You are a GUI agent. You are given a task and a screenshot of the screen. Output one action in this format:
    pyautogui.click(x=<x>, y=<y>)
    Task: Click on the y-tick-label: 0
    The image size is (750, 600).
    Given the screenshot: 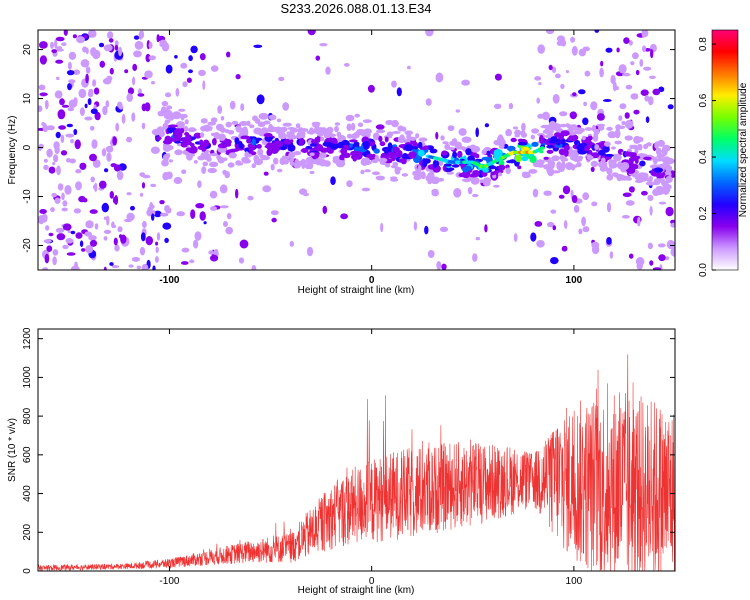 What is the action you would take?
    pyautogui.click(x=27, y=147)
    